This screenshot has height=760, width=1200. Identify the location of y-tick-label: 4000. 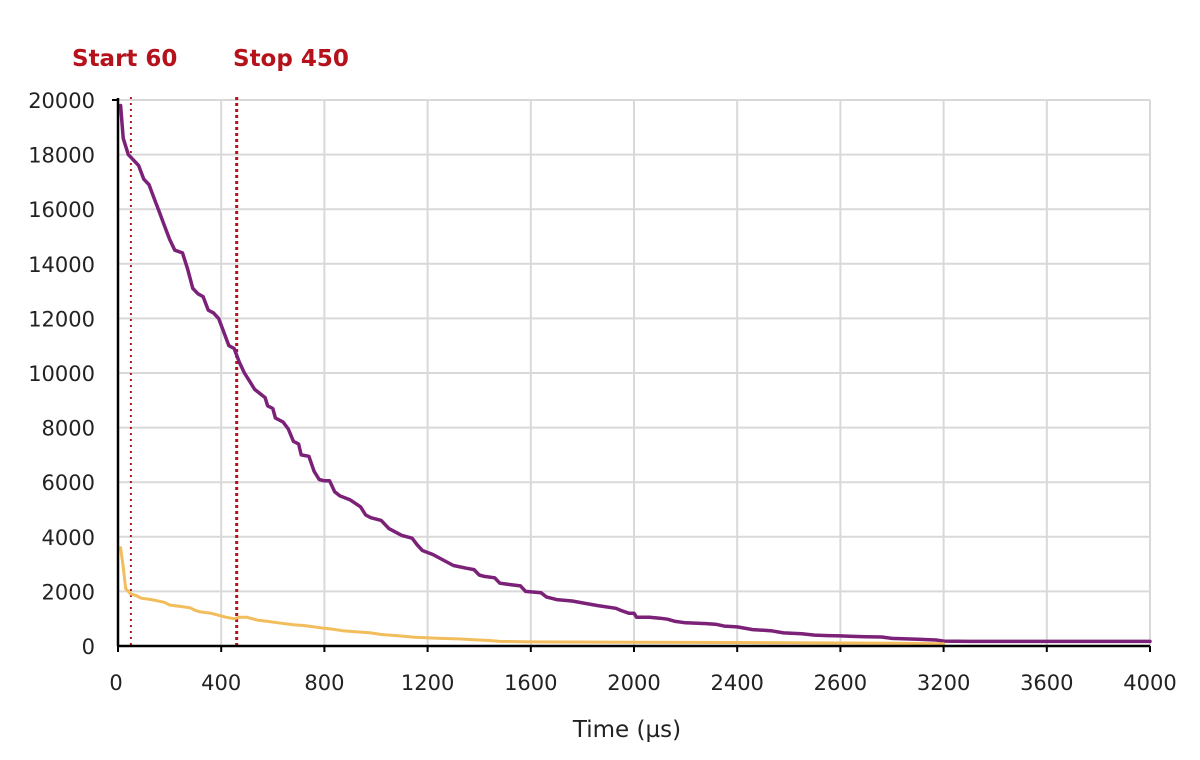
(68, 538).